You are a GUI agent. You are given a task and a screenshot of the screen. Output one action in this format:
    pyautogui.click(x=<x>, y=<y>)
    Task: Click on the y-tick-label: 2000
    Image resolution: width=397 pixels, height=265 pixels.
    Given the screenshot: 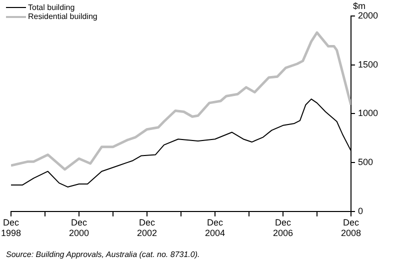 What is the action you would take?
    pyautogui.click(x=368, y=15)
    